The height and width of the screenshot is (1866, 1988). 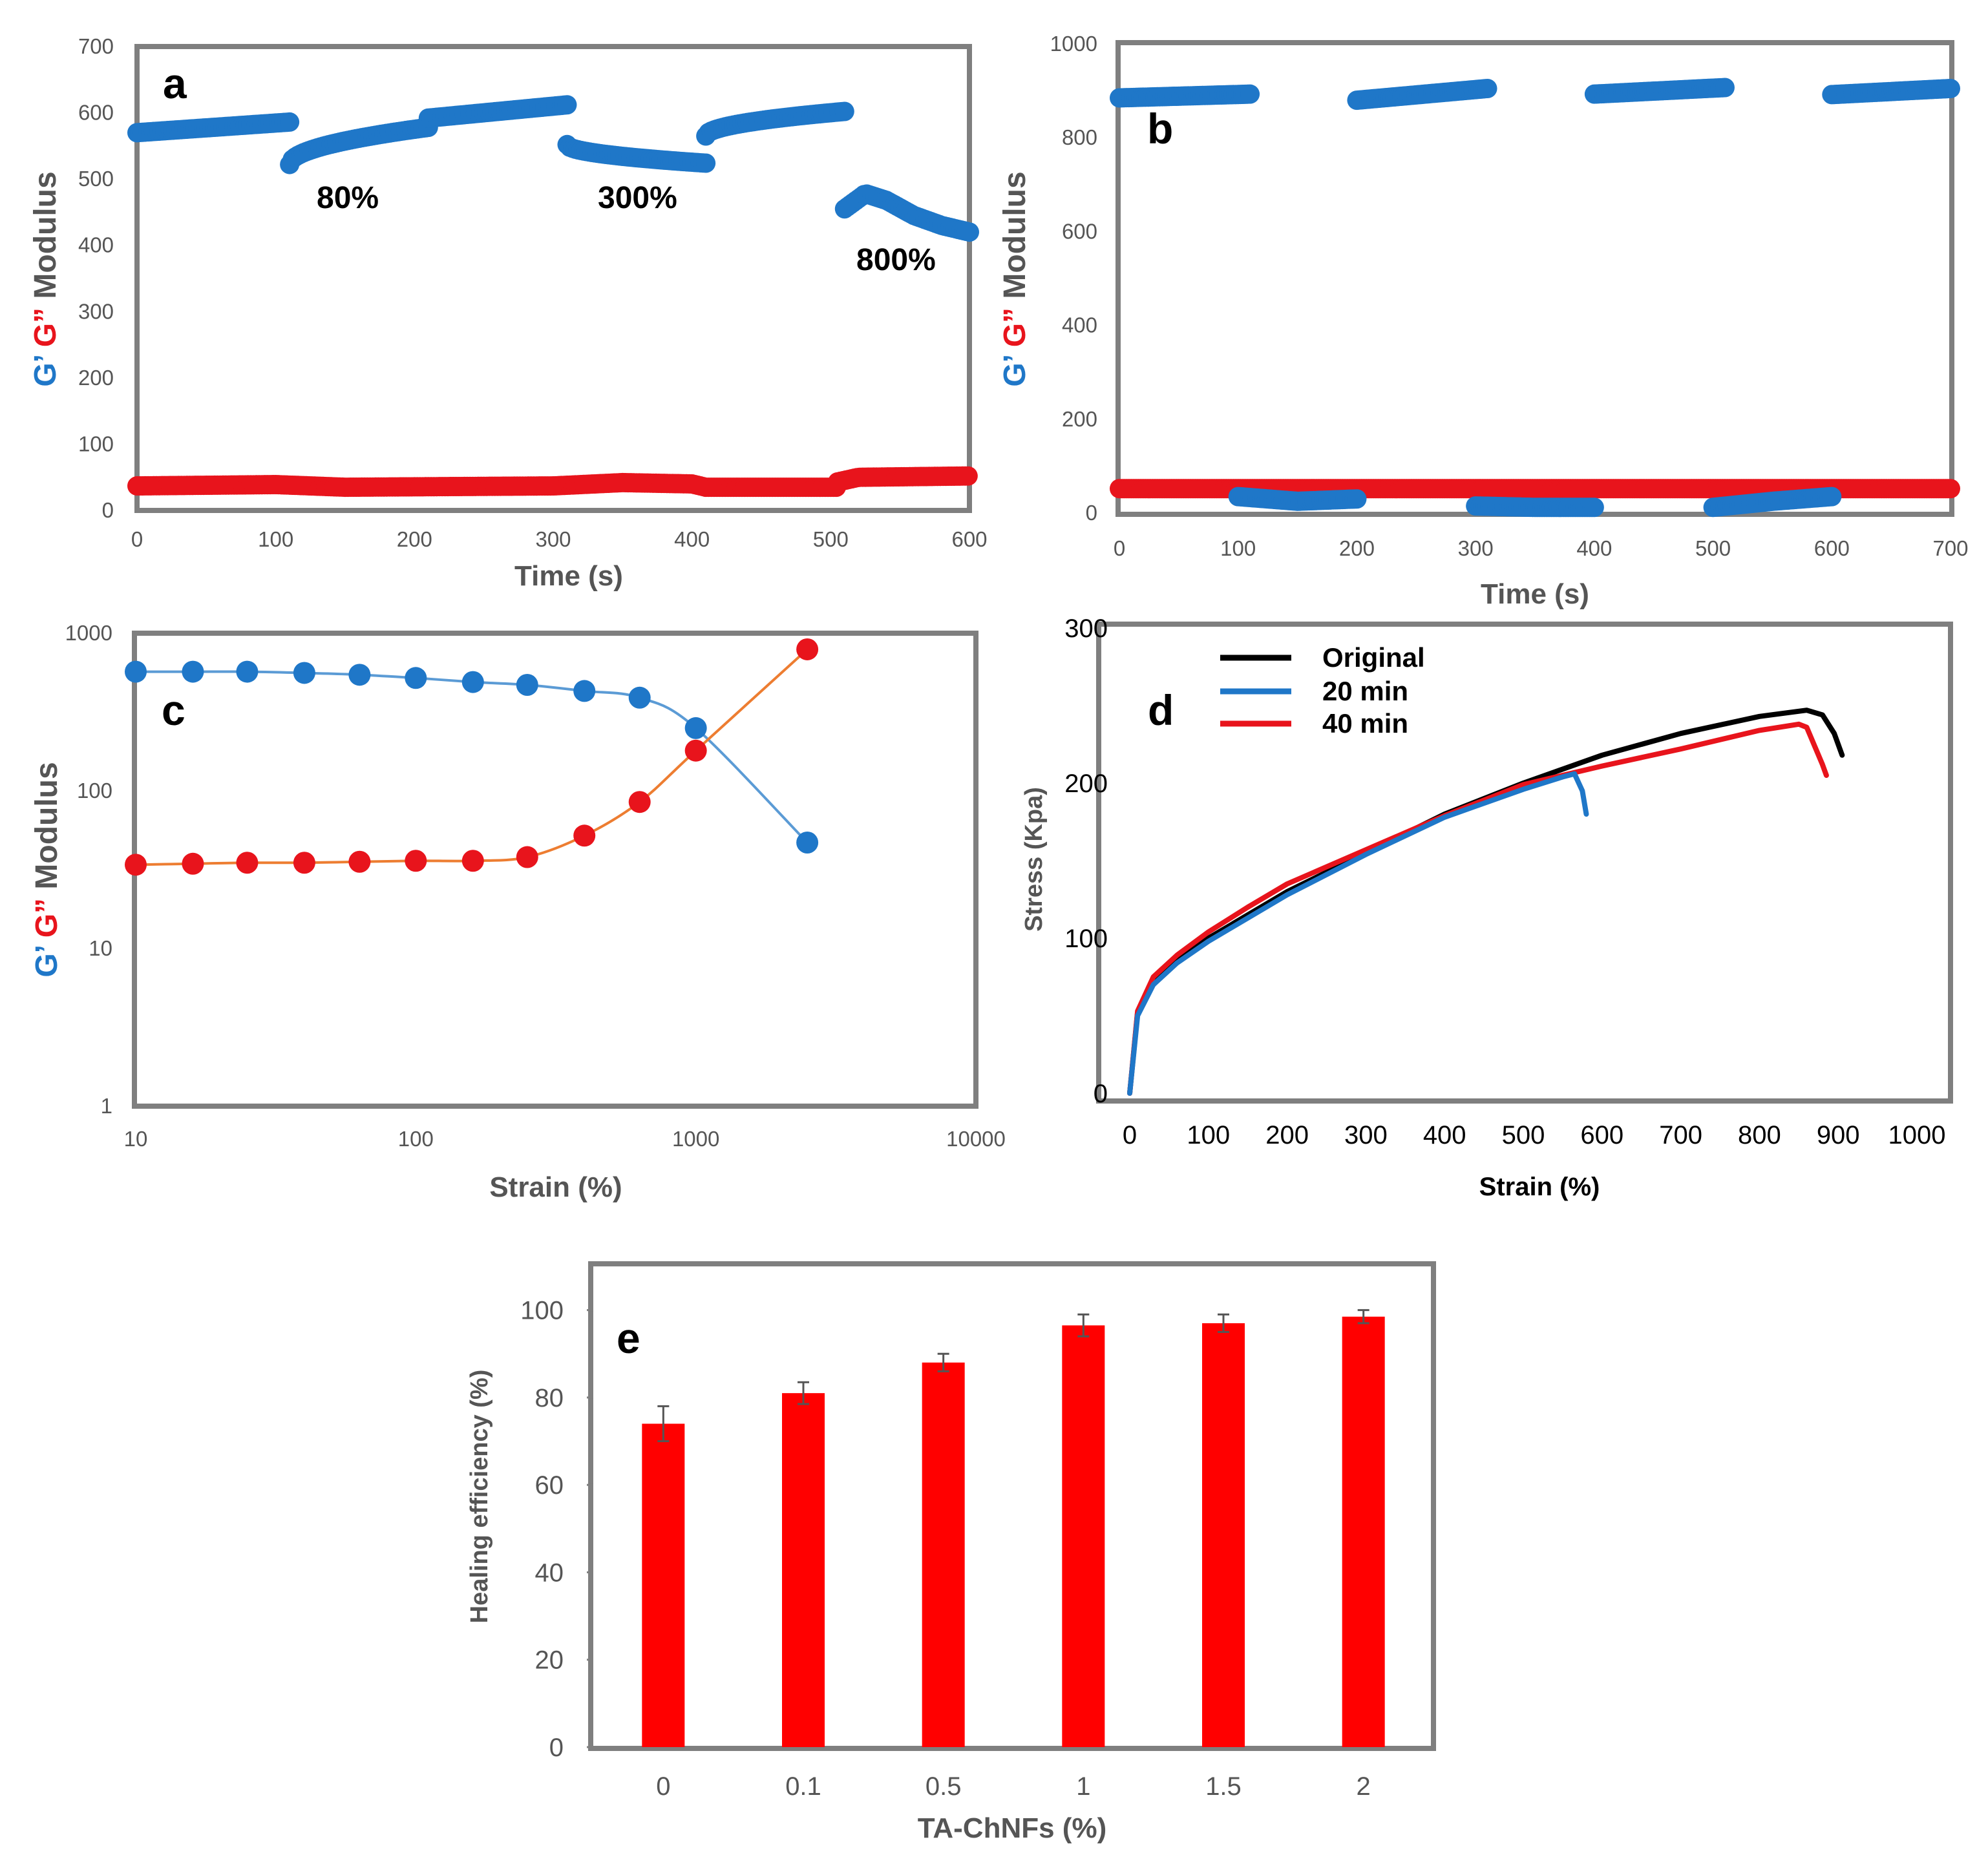 I want to click on x-tick-label: 700, so click(x=1950, y=548).